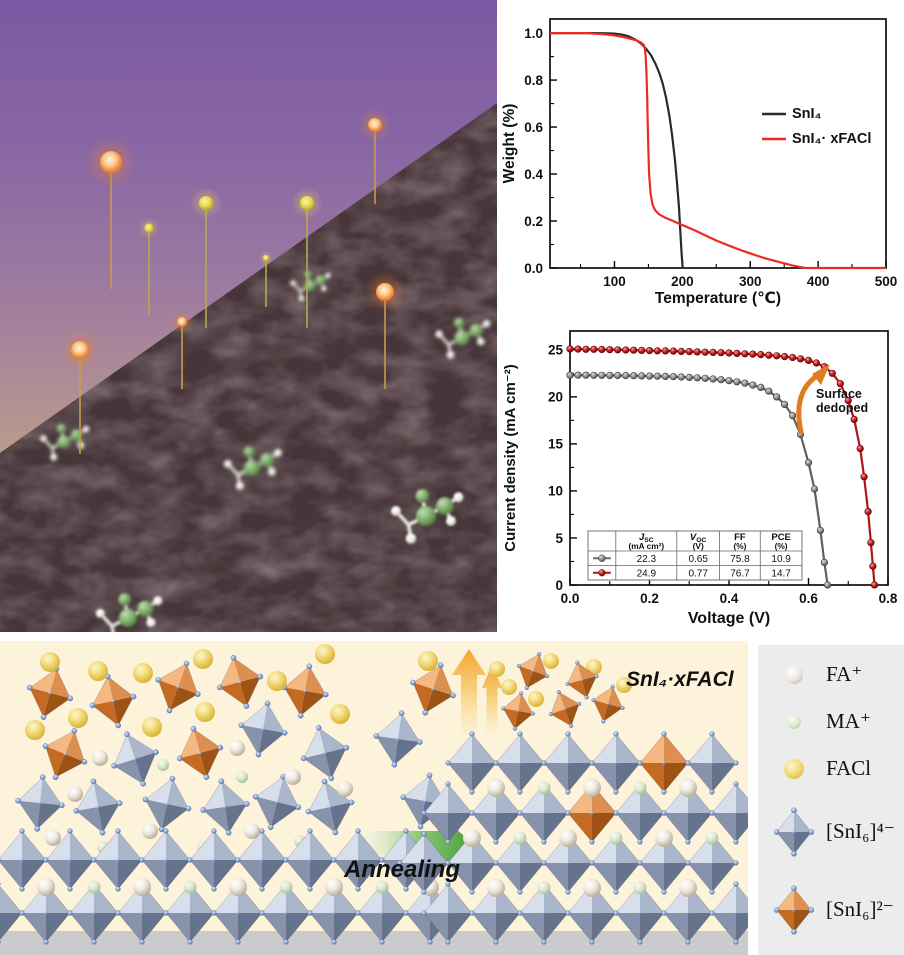 This screenshot has height=955, width=904. Describe the element at coordinates (646, 538) in the screenshot. I see `table-header: JSC` at that location.